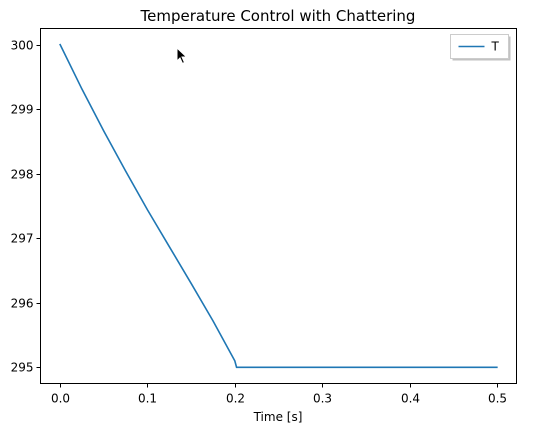  Describe the element at coordinates (22, 46) in the screenshot. I see `y-tick-label: 300` at that location.